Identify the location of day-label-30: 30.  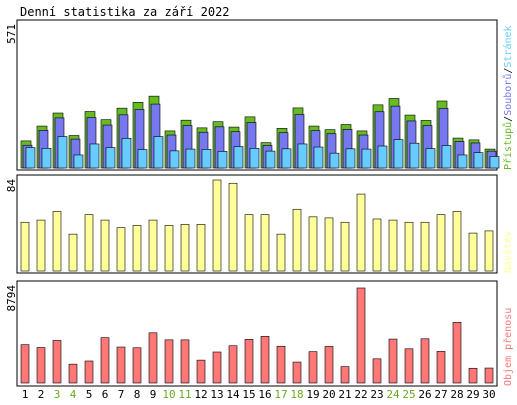
(488, 394).